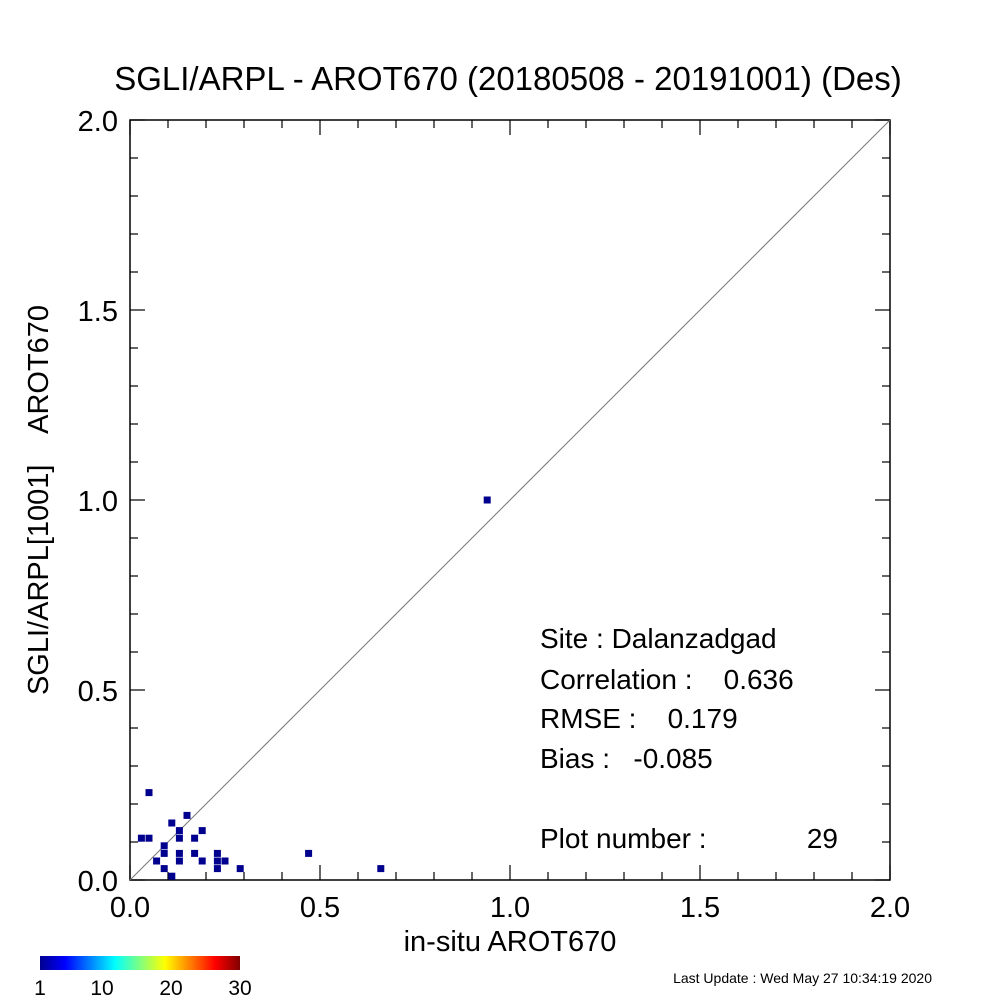 Image resolution: width=1000 pixels, height=1005 pixels. Describe the element at coordinates (130, 908) in the screenshot. I see `x-tick-label: 0.0` at that location.